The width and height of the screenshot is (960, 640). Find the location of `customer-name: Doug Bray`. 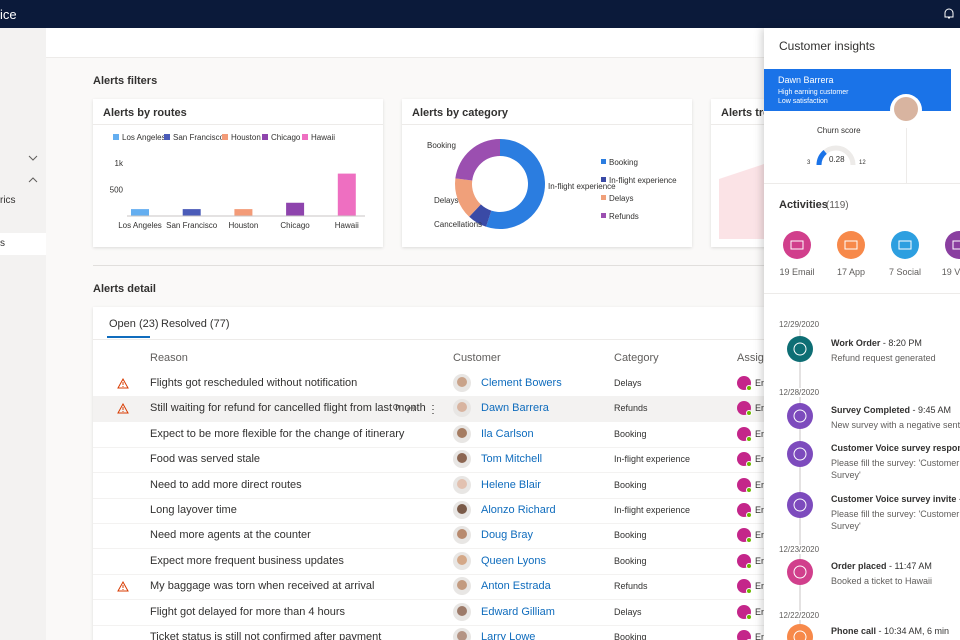

customer-name: Doug Bray is located at coordinates (507, 535).